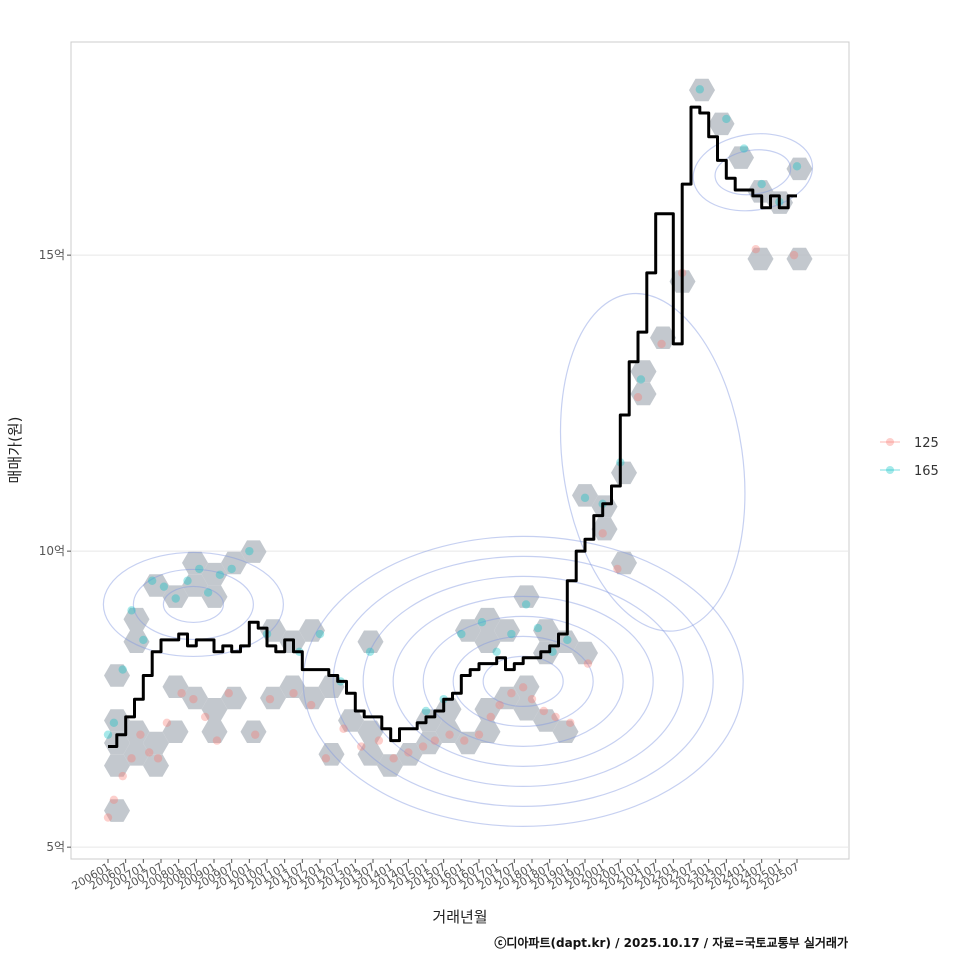 Image resolution: width=960 pixels, height=960 pixels. I want to click on x-axis-title: 거래년월, so click(459, 917).